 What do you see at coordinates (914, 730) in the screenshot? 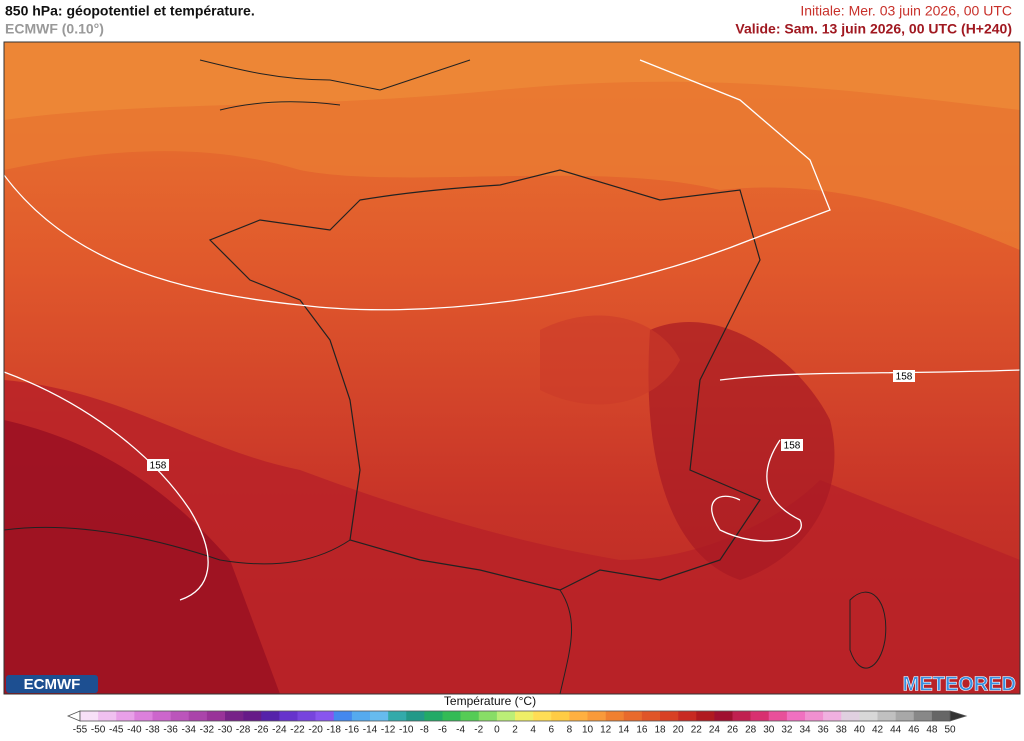
I see `legend-tick-label: 46` at bounding box center [914, 730].